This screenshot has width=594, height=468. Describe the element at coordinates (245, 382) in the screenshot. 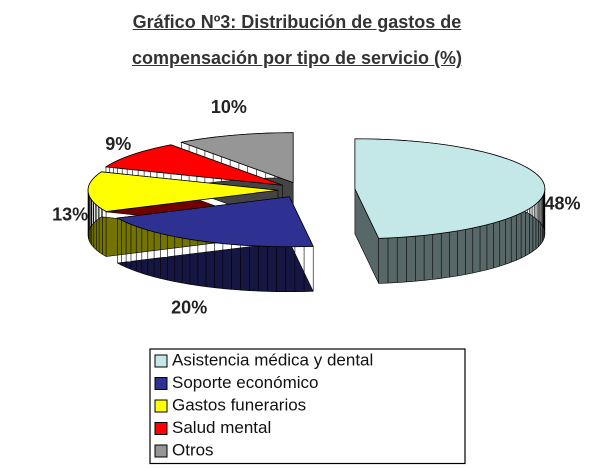

I see `legend-label: Soporte económico` at that location.